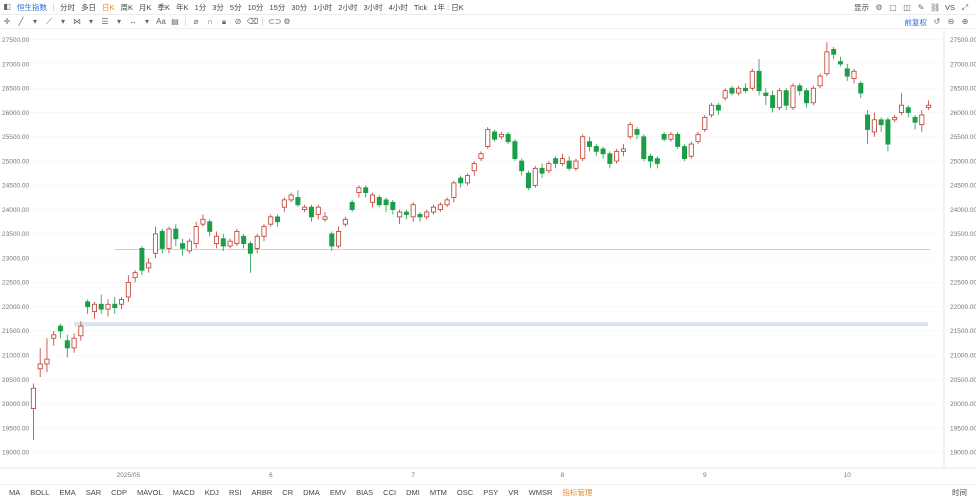 The image size is (976, 500). Describe the element at coordinates (277, 7) in the screenshot. I see `period-tab: 15分` at that location.